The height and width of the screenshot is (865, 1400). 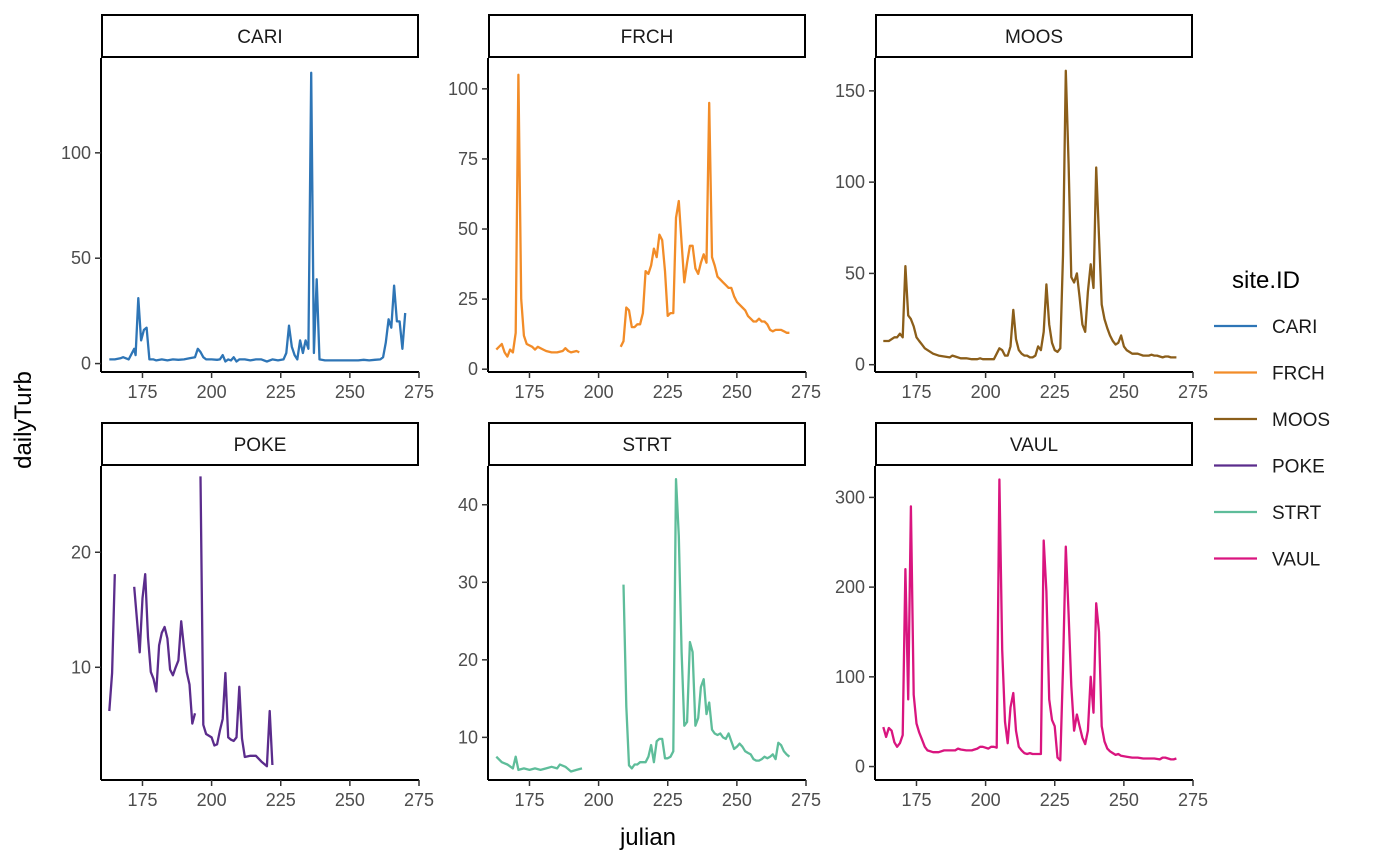 I want to click on legend-item-poke: POKE, so click(x=1269, y=467).